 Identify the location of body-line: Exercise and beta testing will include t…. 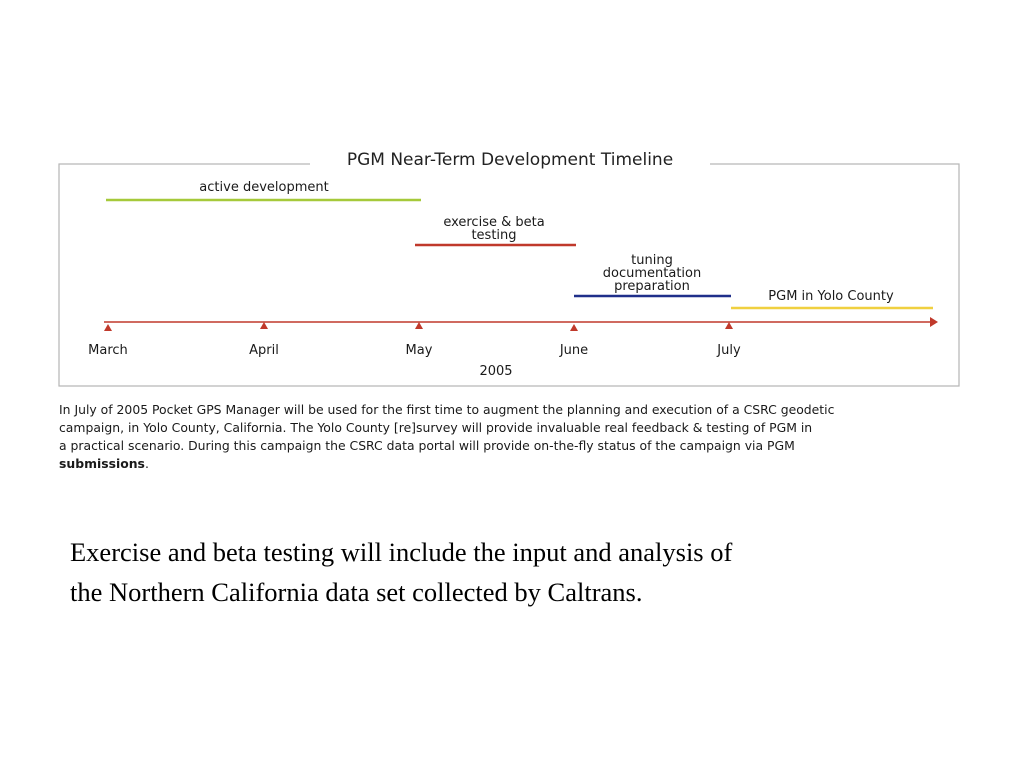
(401, 552).